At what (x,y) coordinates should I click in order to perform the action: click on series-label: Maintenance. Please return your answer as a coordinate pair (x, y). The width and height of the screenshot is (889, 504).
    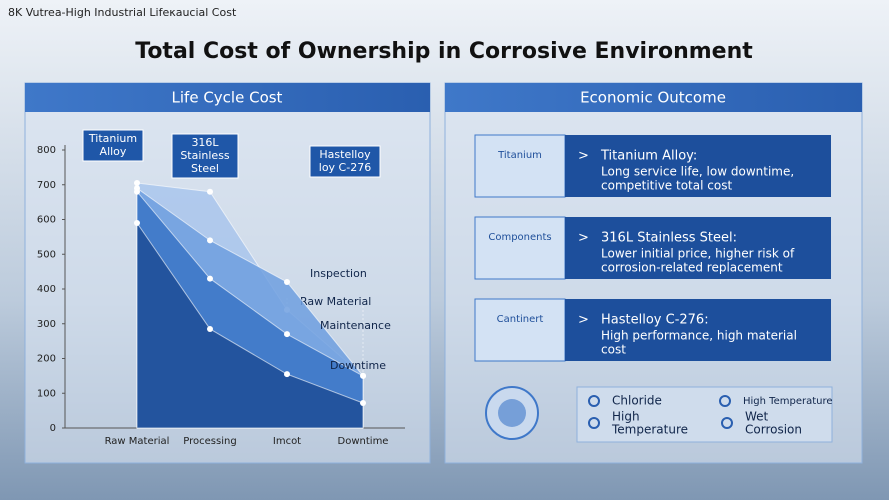
    Looking at the image, I should click on (355, 325).